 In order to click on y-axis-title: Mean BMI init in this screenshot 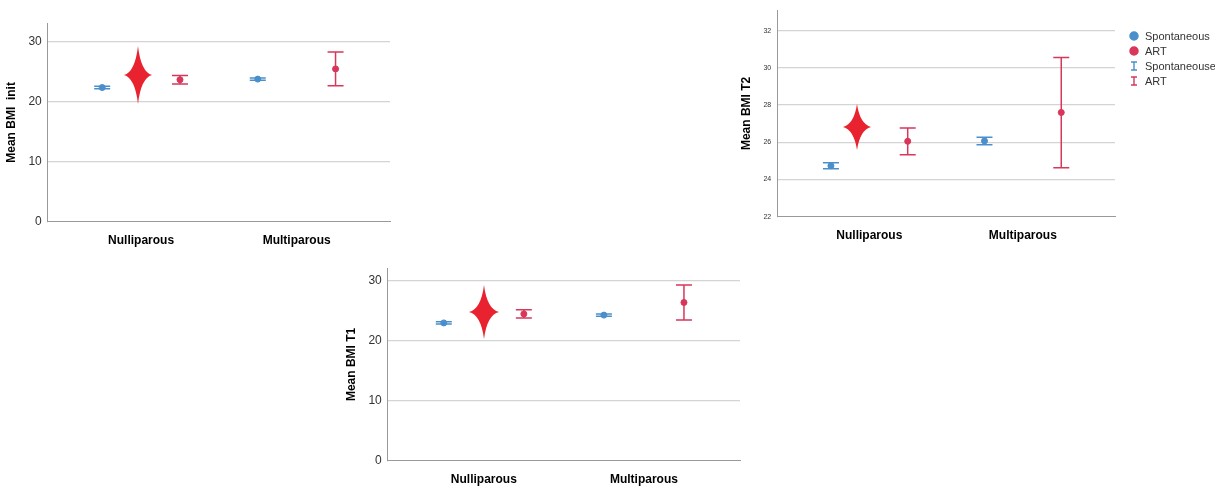, I will do `click(10, 122)`.